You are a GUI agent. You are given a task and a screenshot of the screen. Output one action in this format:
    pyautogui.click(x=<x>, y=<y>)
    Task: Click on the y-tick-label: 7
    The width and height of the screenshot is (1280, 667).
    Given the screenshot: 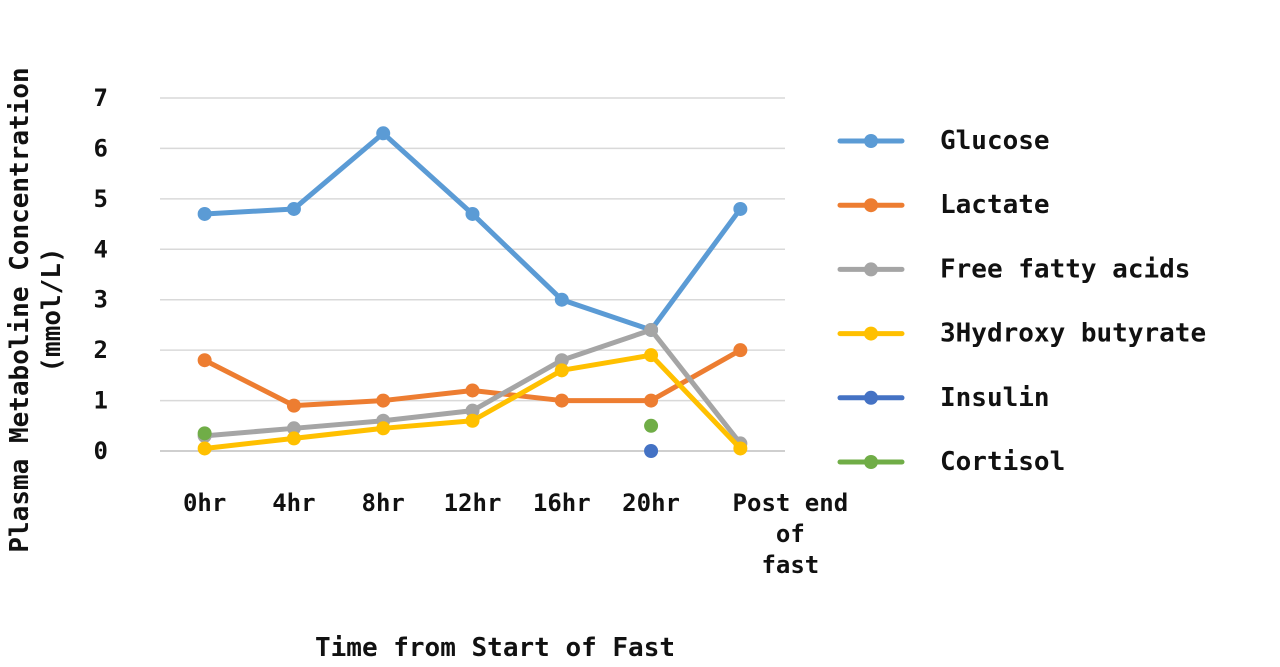 What is the action you would take?
    pyautogui.click(x=101, y=98)
    